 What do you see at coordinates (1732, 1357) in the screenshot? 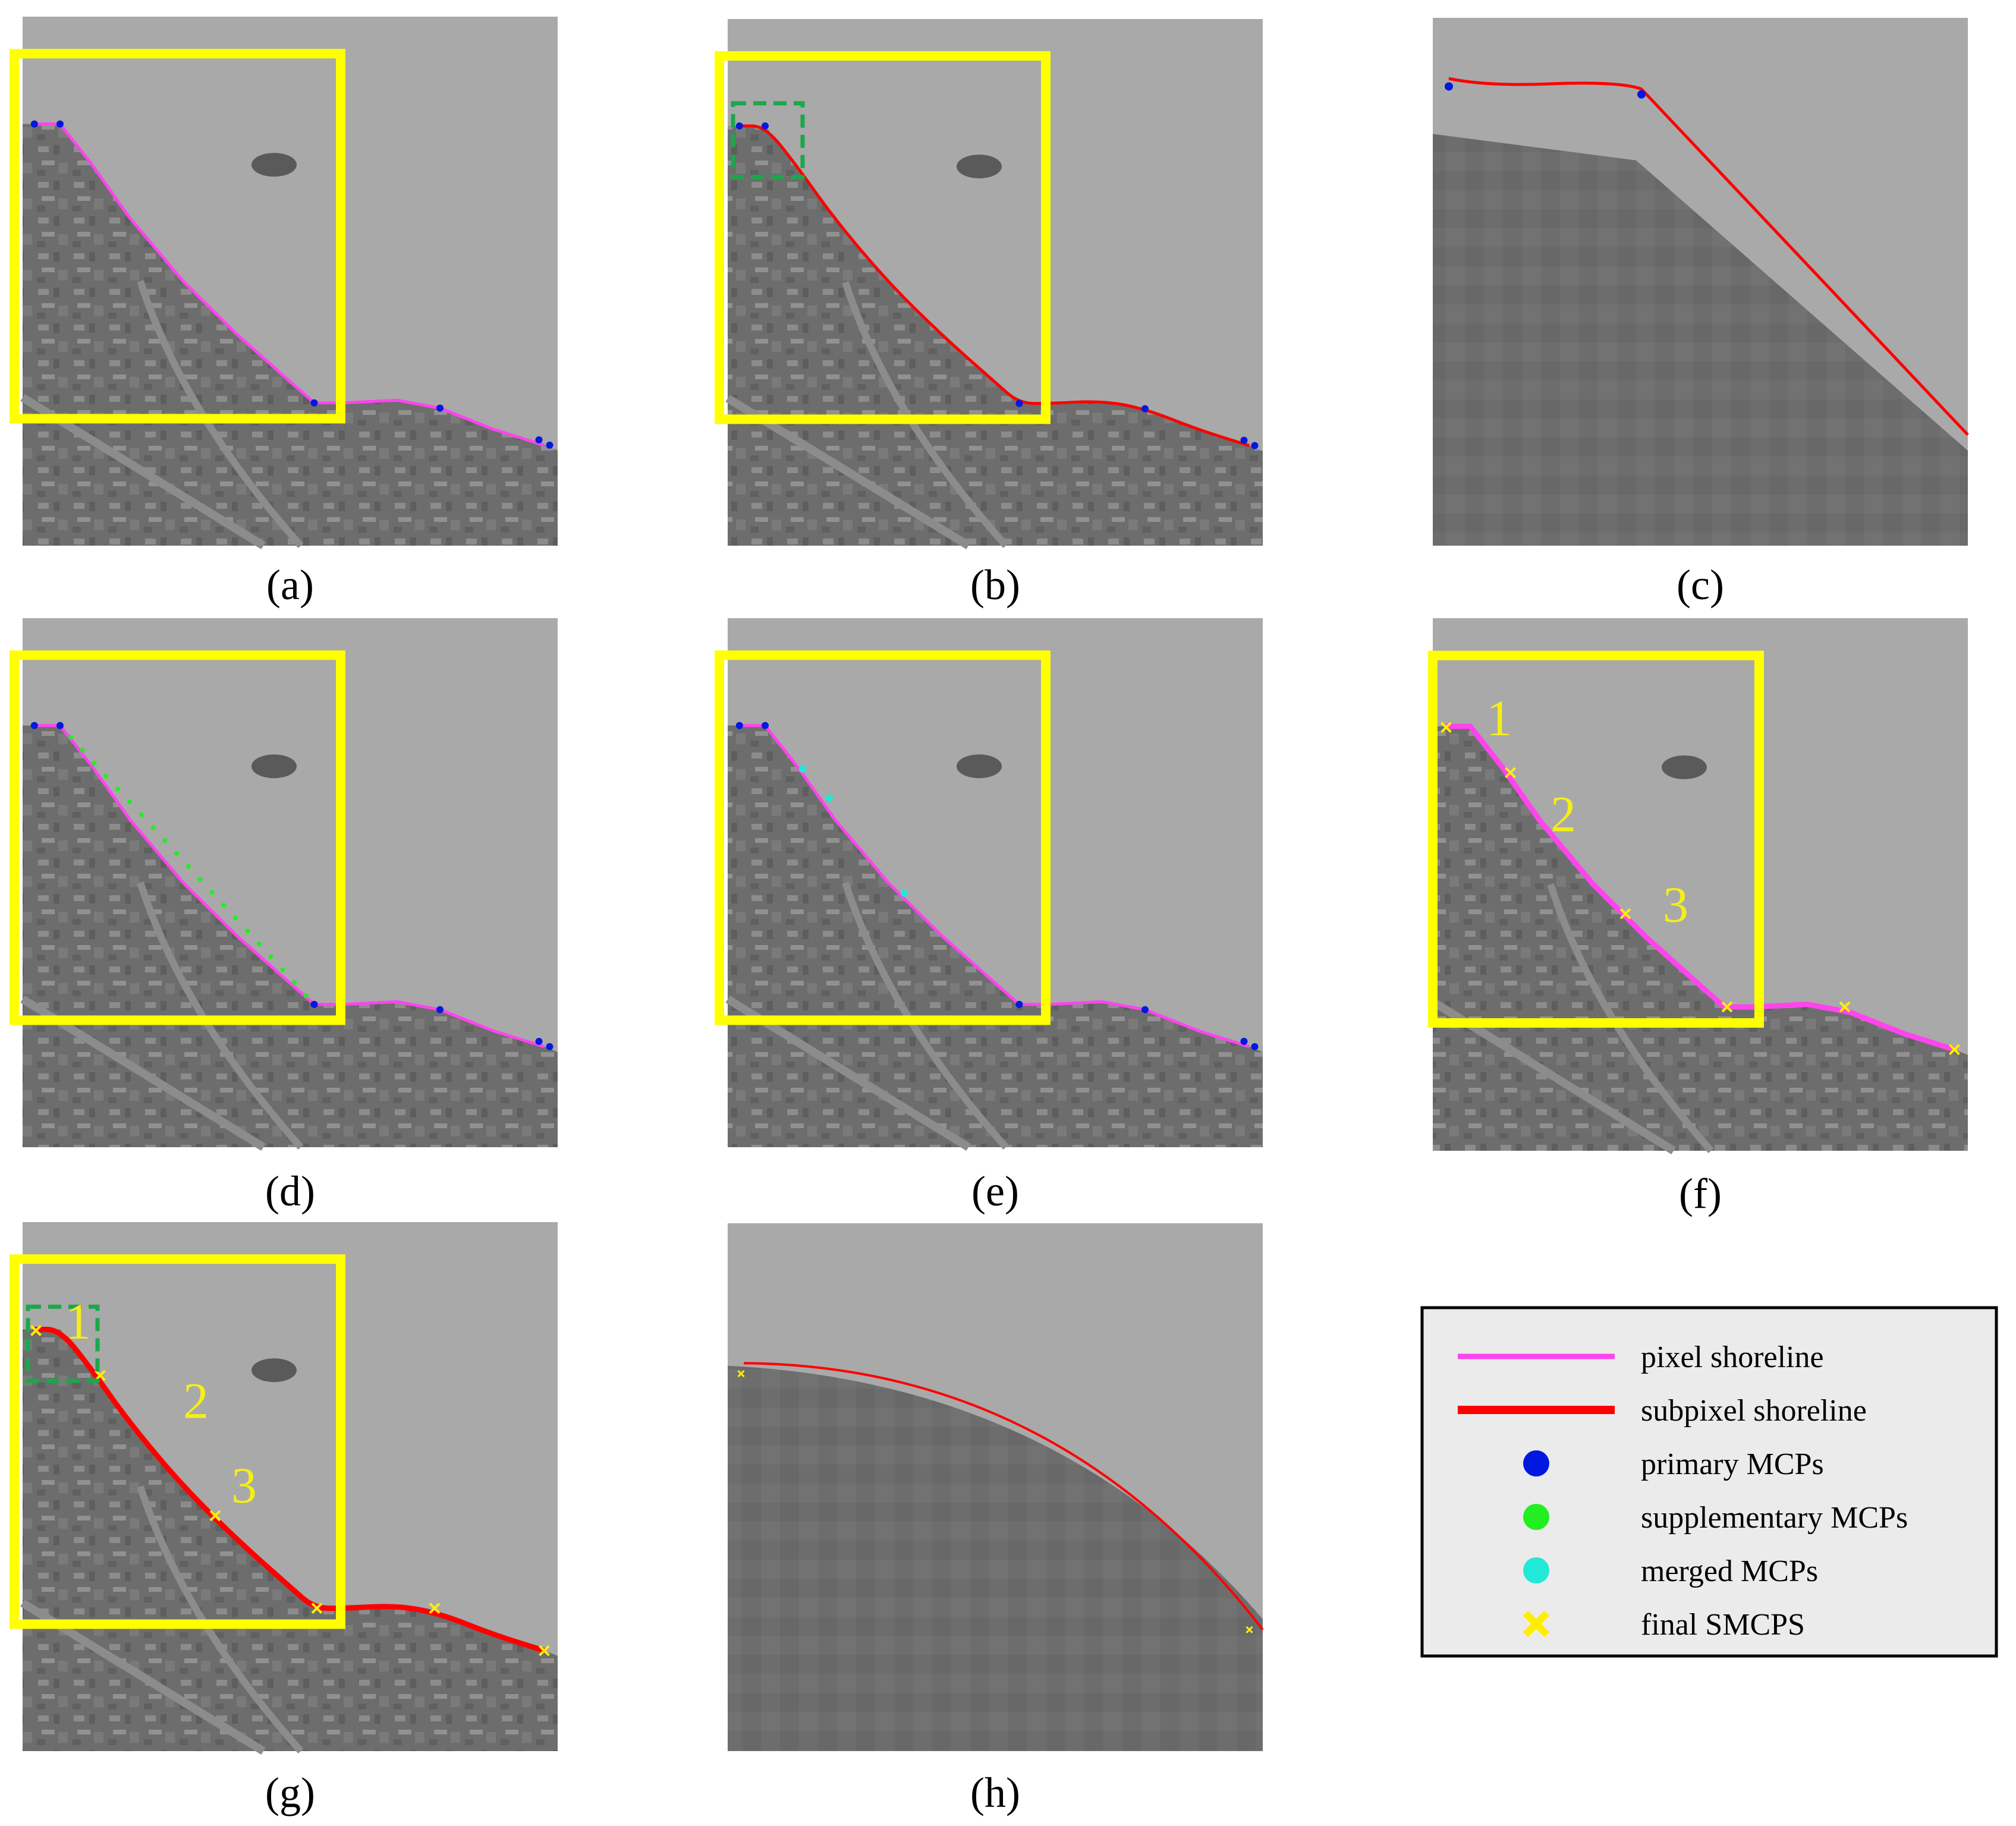
I see `legend-label: pixel shoreline` at bounding box center [1732, 1357].